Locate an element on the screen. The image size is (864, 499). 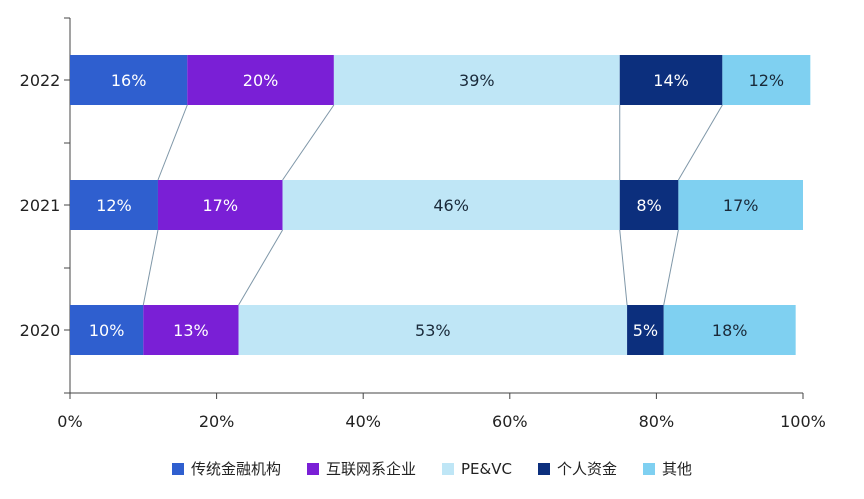
legend-label: PE&VC is located at coordinates (486, 468).